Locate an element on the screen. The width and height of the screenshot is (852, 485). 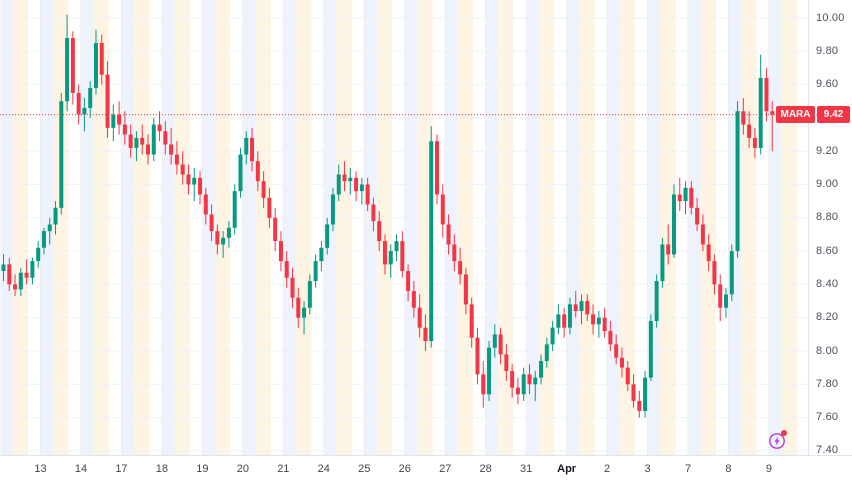
price-axis-label: 8.20 is located at coordinates (827, 317).